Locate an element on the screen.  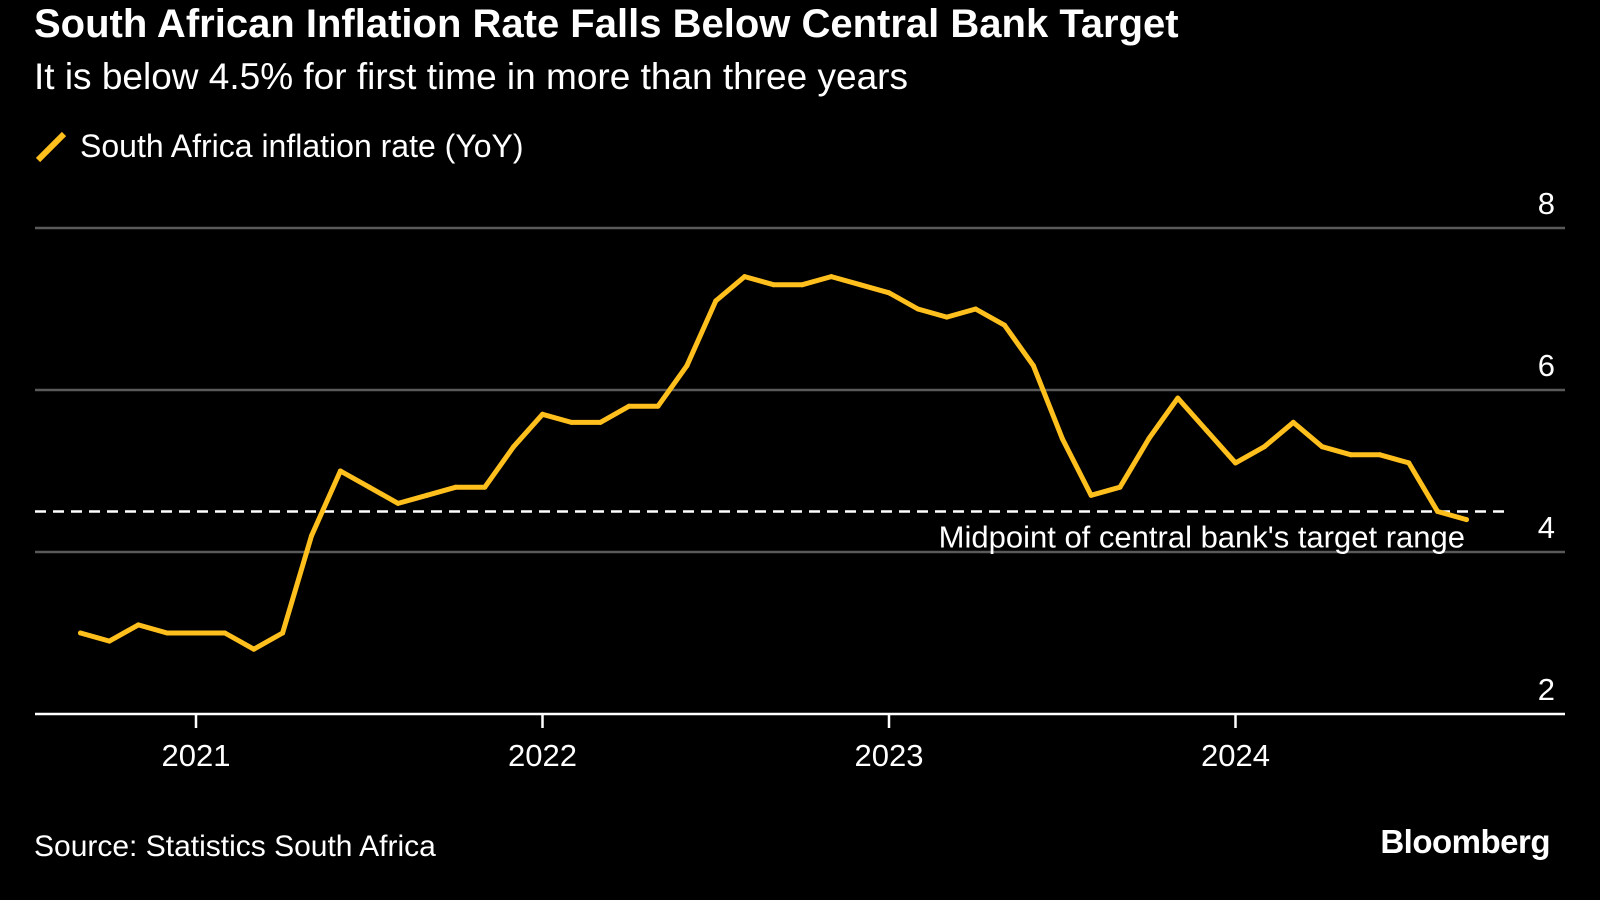
x-tick-label-2024: 2024 is located at coordinates (1235, 755).